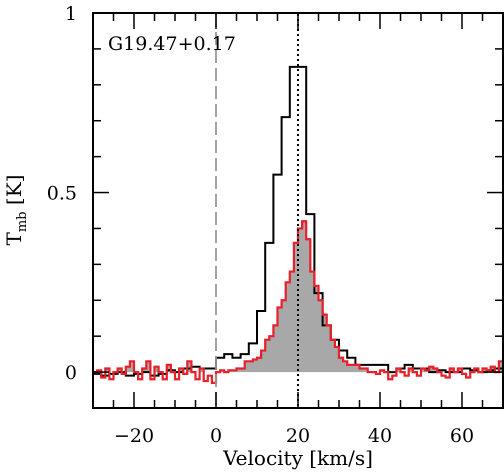 The height and width of the screenshot is (476, 504). Describe the element at coordinates (216, 436) in the screenshot. I see `x-tick-label: 0` at that location.